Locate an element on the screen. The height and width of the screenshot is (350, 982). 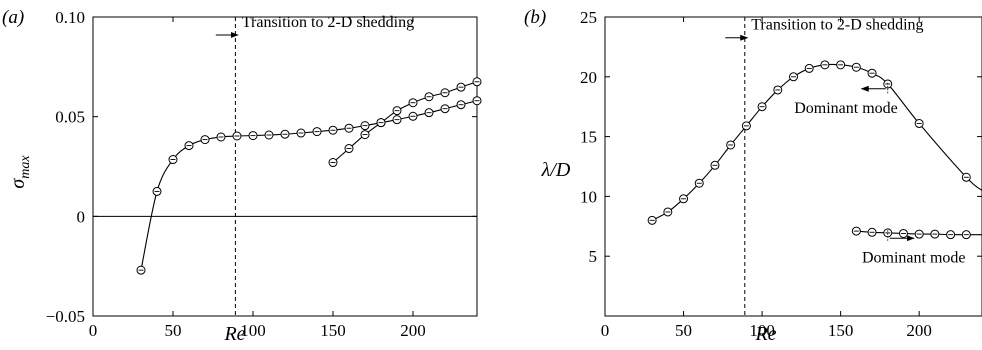
panel-b-xtick-label: 100 is located at coordinates (762, 330).